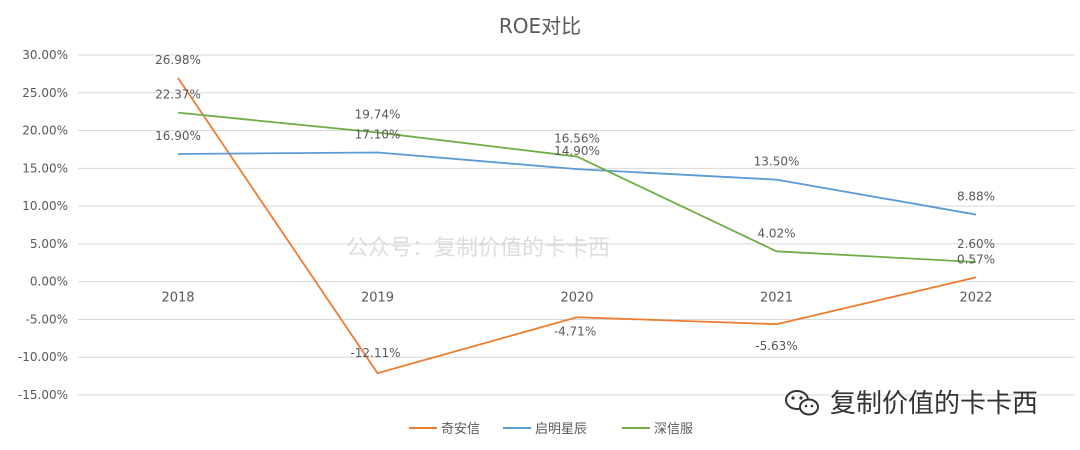 The height and width of the screenshot is (450, 1080). I want to click on y-tick-label: 10.00%, so click(45, 206).